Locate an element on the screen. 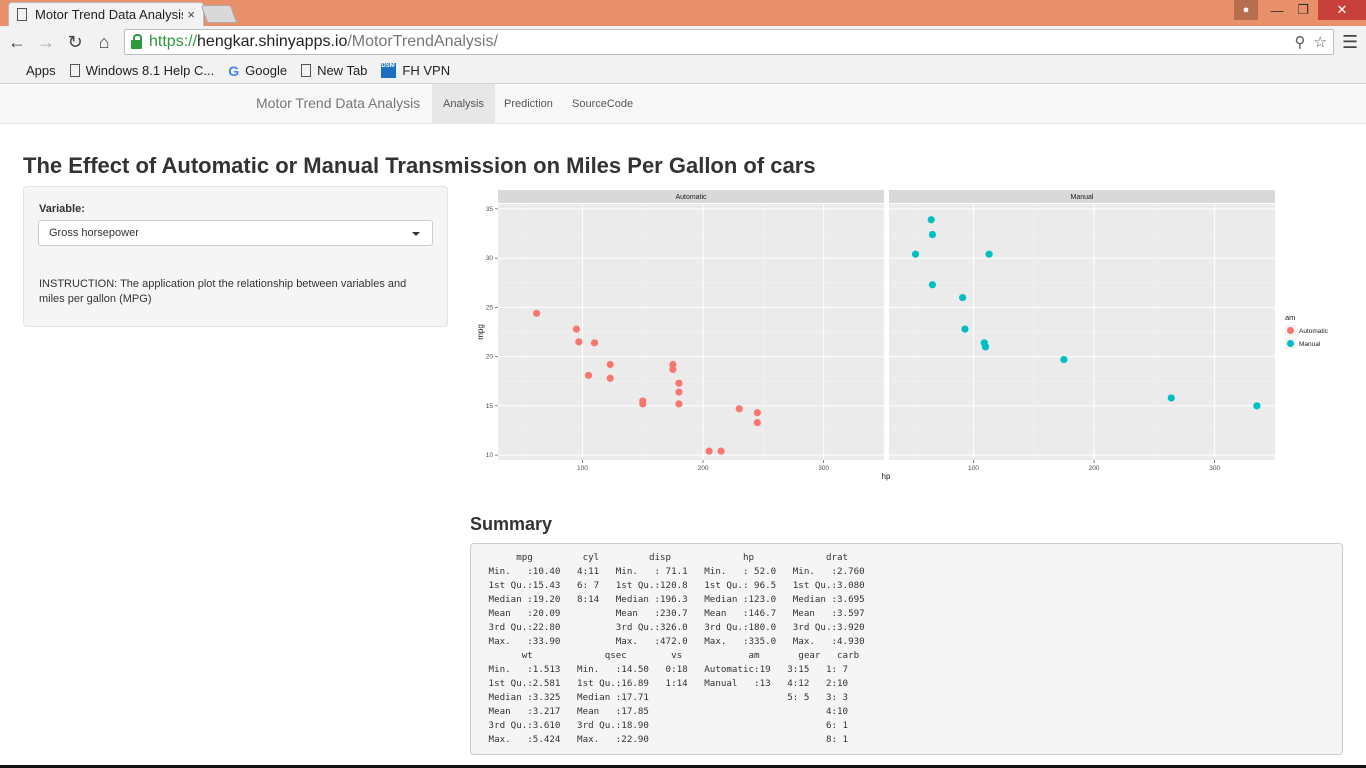  chevron-down-icon is located at coordinates (416, 234).